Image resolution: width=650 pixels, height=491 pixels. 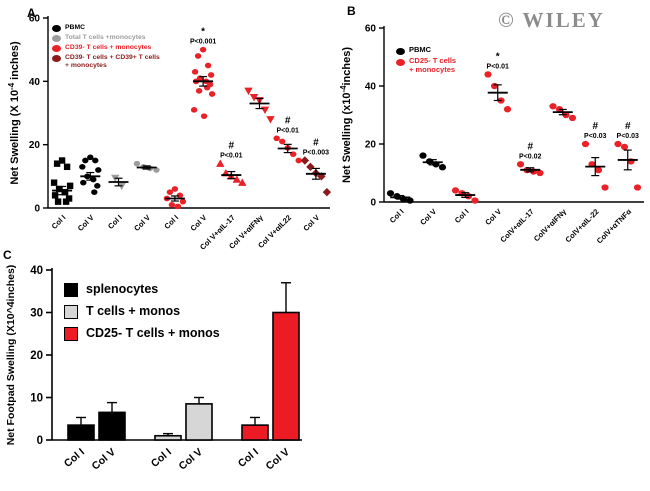 I want to click on p-value-label: P<0.03, so click(x=595, y=136).